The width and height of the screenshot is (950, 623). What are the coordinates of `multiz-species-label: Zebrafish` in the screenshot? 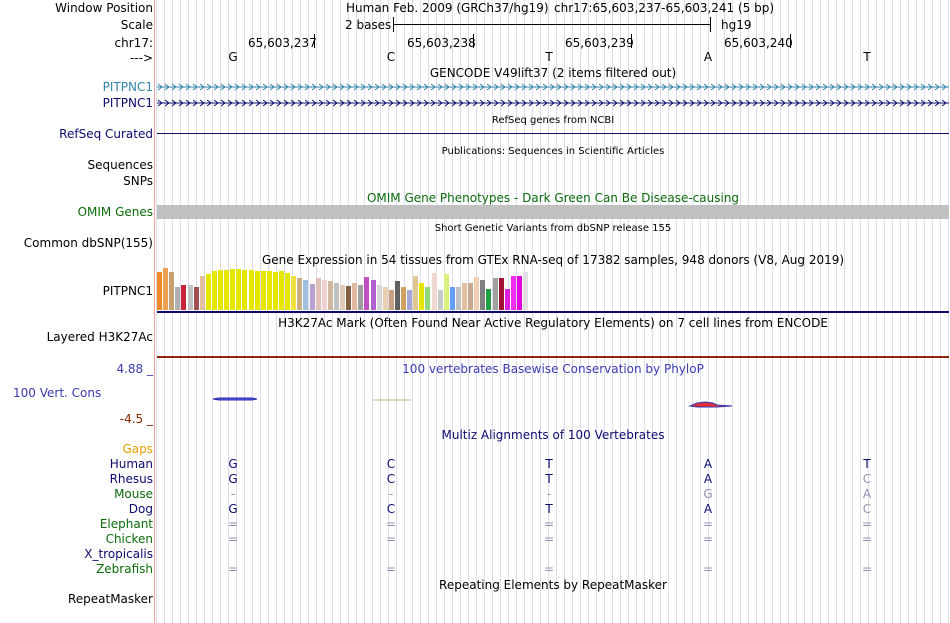 It's located at (124, 569).